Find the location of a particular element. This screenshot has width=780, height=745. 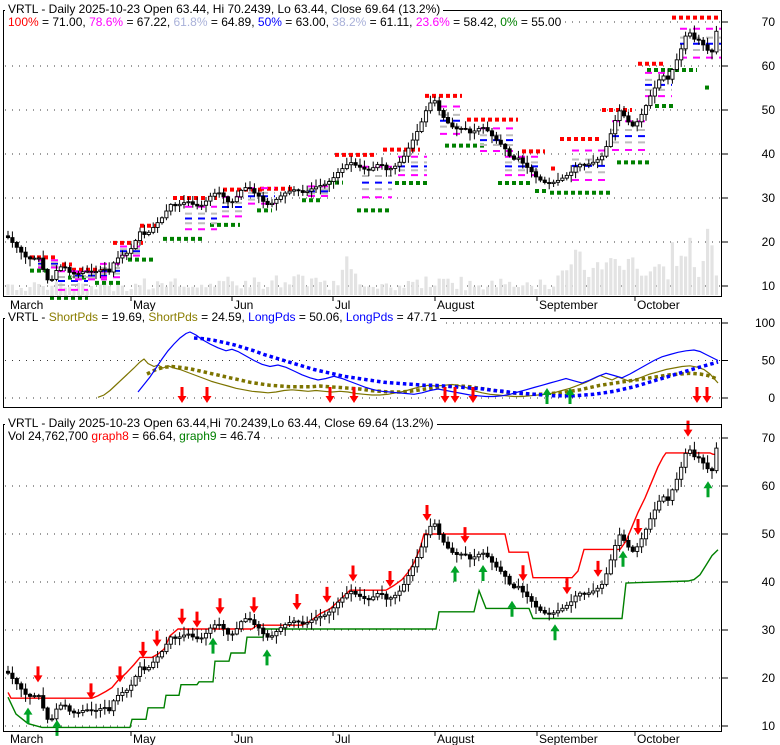

legend-segment: = 50.06, is located at coordinates (320, 317).